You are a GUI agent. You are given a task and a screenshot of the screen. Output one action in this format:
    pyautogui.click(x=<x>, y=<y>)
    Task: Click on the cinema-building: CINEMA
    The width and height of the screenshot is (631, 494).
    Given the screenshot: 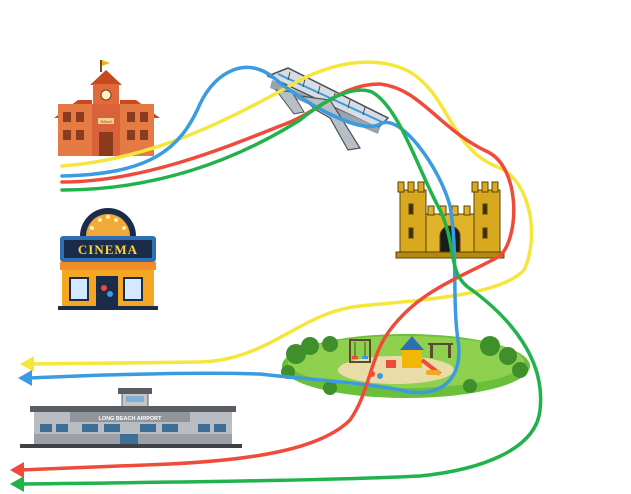 What is the action you would take?
    pyautogui.click(x=108, y=259)
    